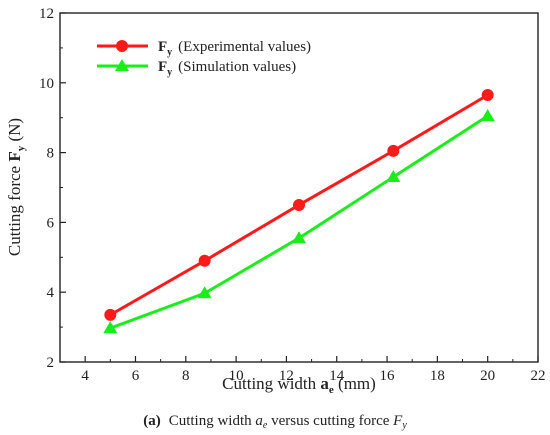  Describe the element at coordinates (227, 68) in the screenshot. I see `legend-label-simulation: Fy (Simulation values)` at that location.